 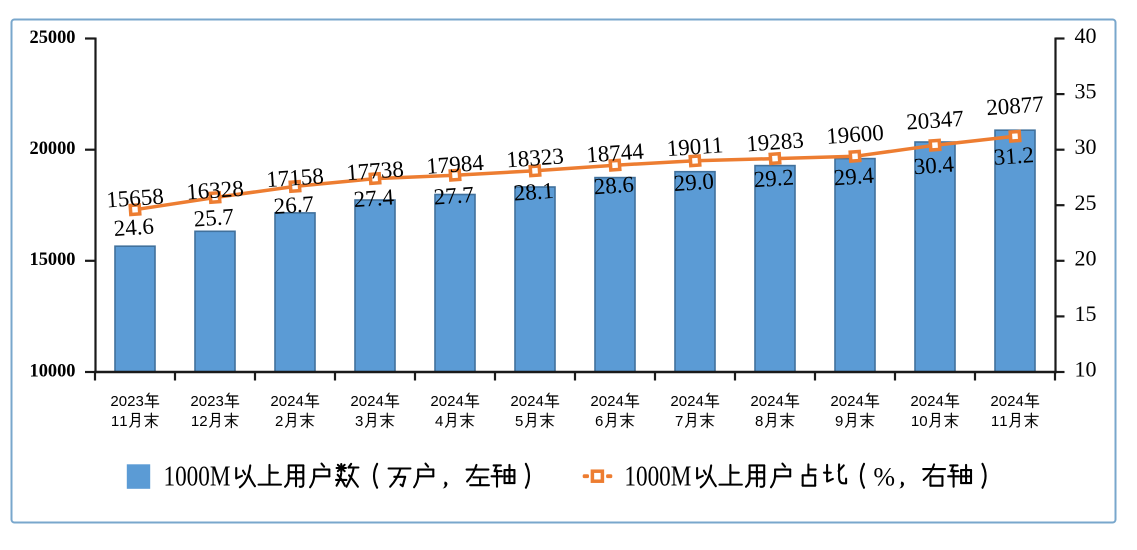 What do you see at coordinates (134, 227) in the screenshot?
I see `svg-text: 24.6` at bounding box center [134, 227].